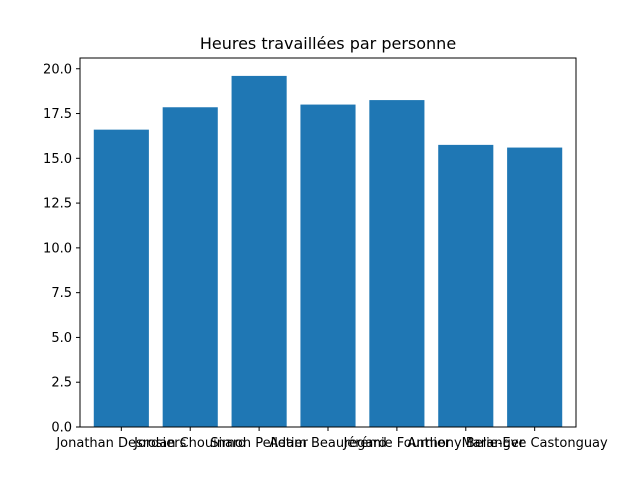 This screenshot has height=480, width=640. What do you see at coordinates (61, 428) in the screenshot?
I see `y-tick-label-0: 0.0` at bounding box center [61, 428].